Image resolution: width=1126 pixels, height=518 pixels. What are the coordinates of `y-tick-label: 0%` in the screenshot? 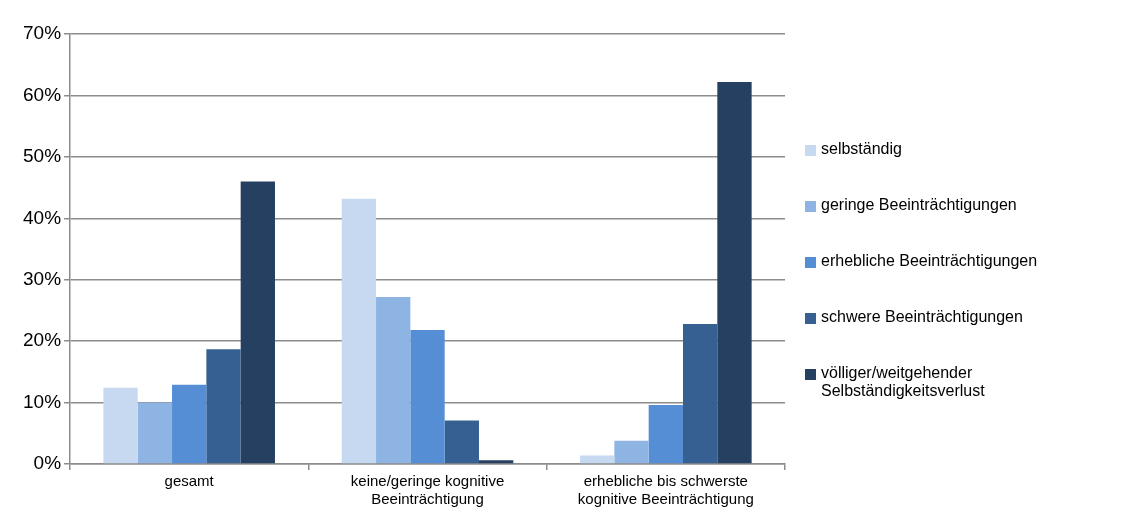 It's located at (47, 463).